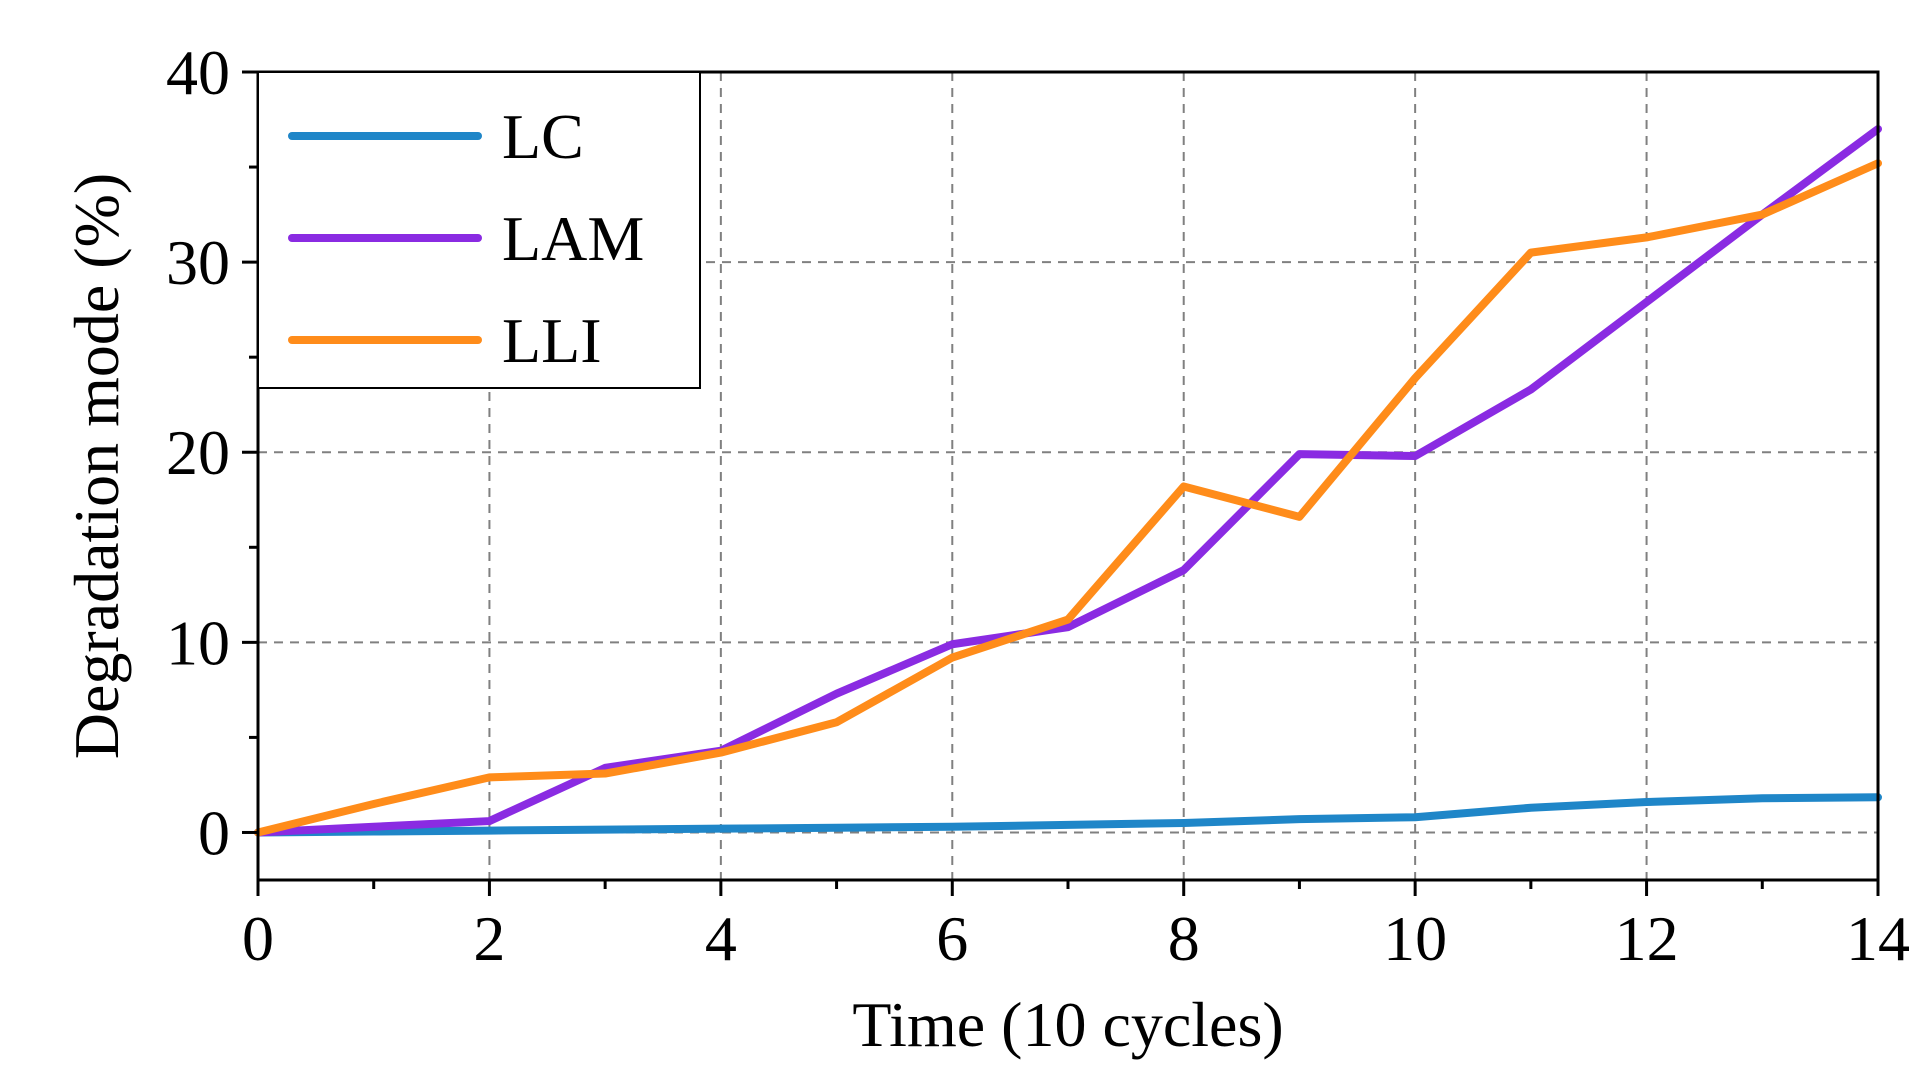 The height and width of the screenshot is (1088, 1928). Describe the element at coordinates (1068, 815) in the screenshot. I see `series-line-lc` at that location.